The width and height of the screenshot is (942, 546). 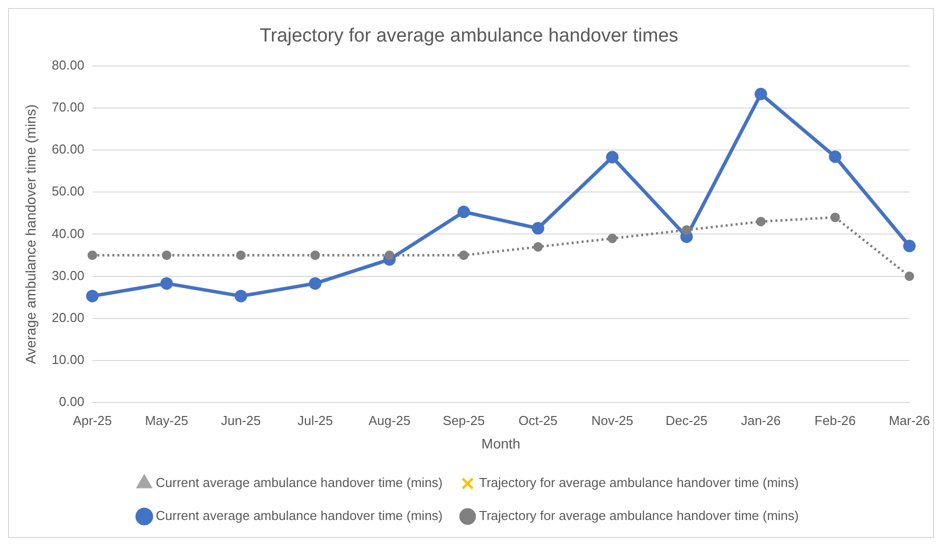 What do you see at coordinates (68, 317) in the screenshot?
I see `y-tick-label: 20.00` at bounding box center [68, 317].